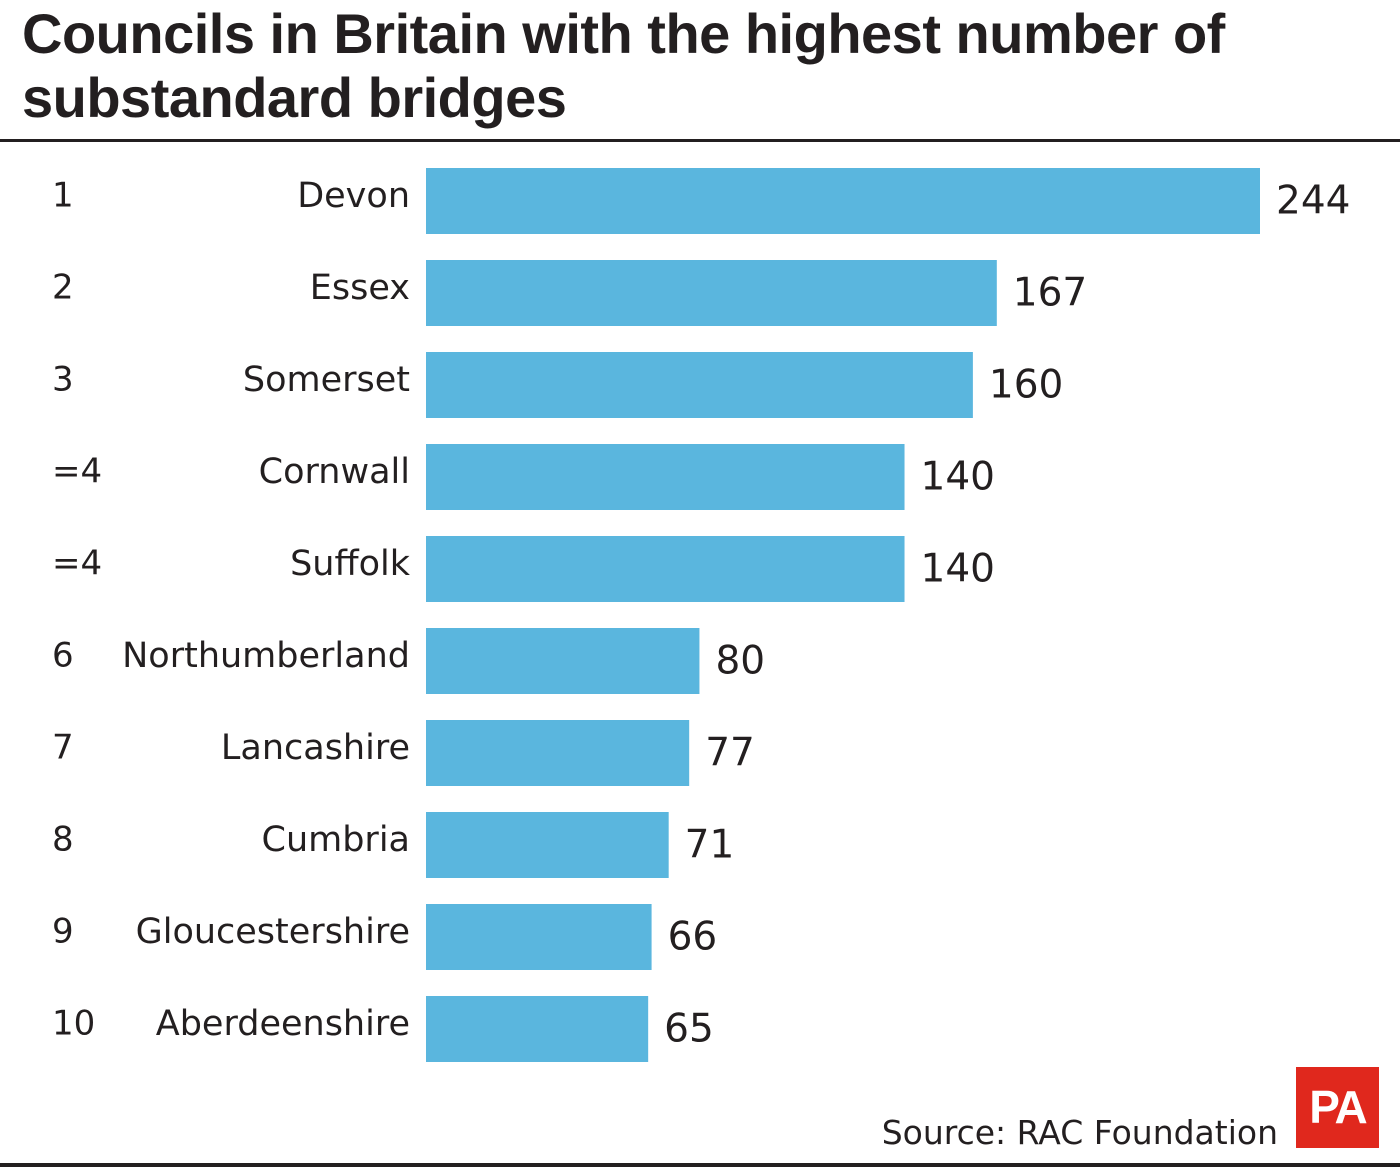 This screenshot has width=1400, height=1170. Describe the element at coordinates (1079, 1132) in the screenshot. I see `source-note: Source: RAC Foundation` at that location.